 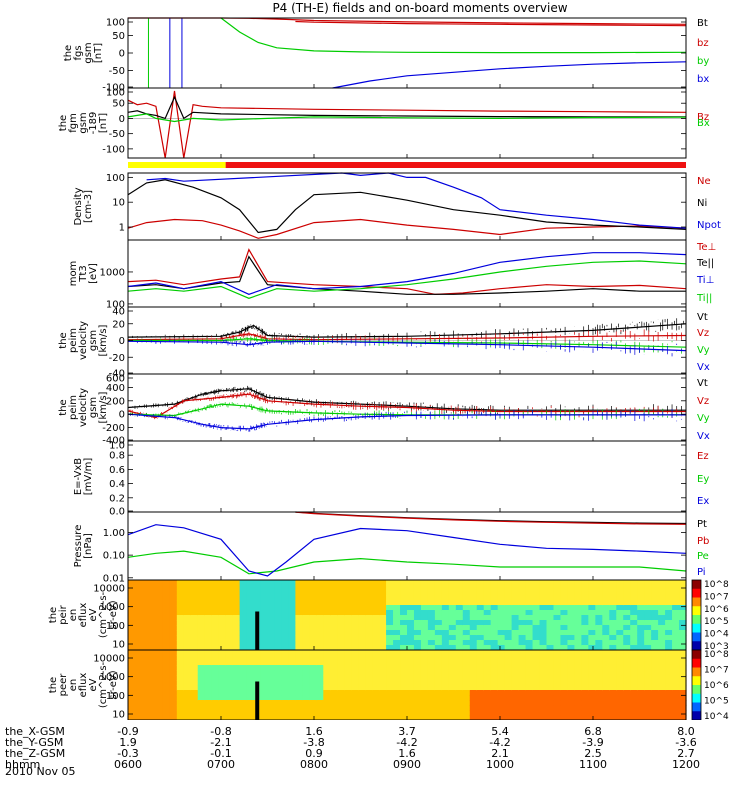 What do you see at coordinates (177, 165) in the screenshot?
I see `mode-bar-yellow` at bounding box center [177, 165].